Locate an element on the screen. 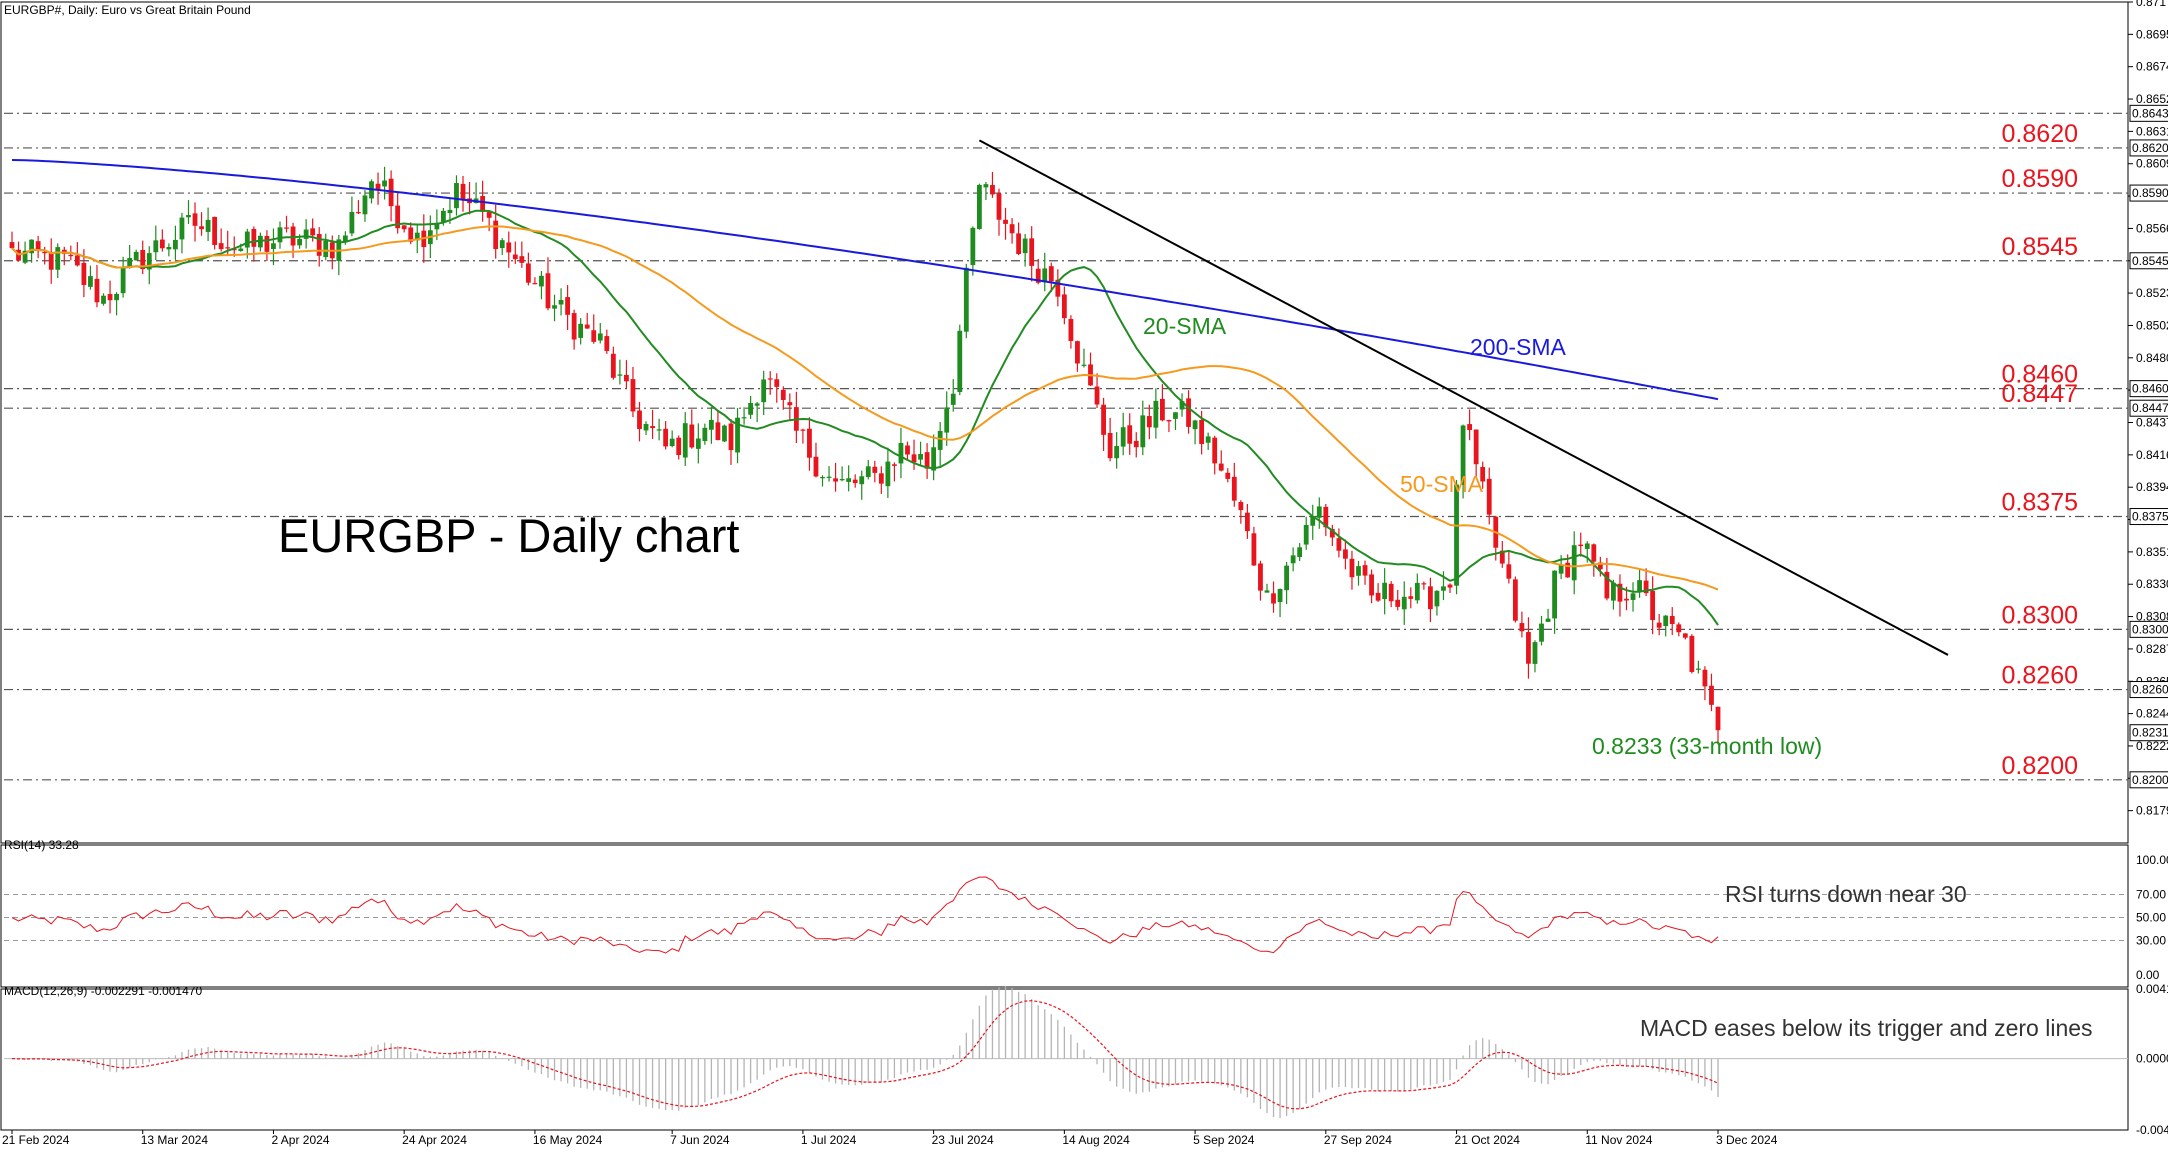  level-label-1: 0.8620 is located at coordinates (2040, 134).